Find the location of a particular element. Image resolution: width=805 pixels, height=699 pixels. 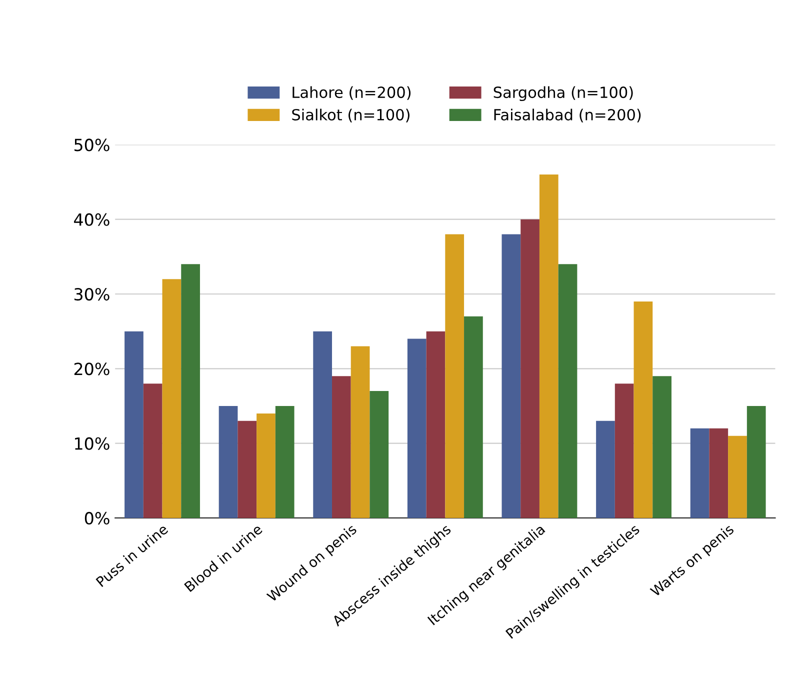

legend-label: Faisalabad (n=200) is located at coordinates (567, 115).